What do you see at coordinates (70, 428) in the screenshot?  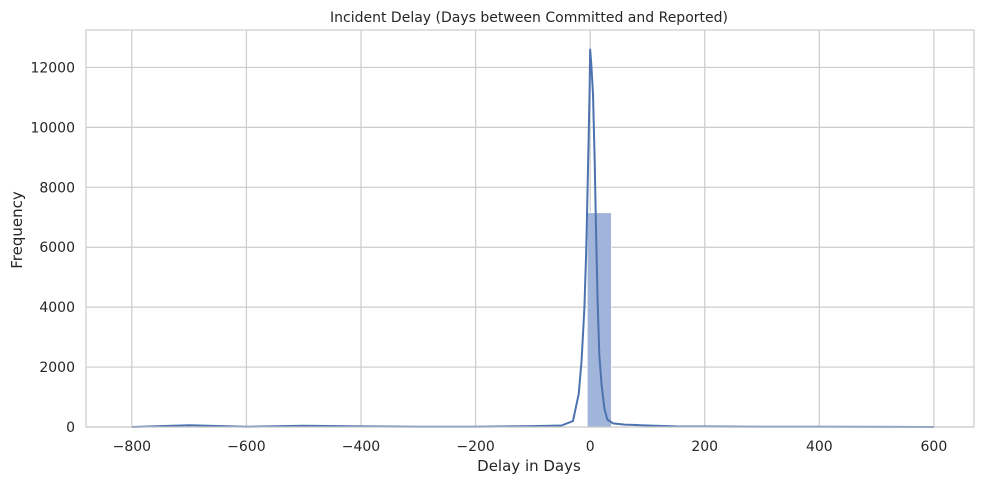 I see `y-tick-label: 0` at bounding box center [70, 428].